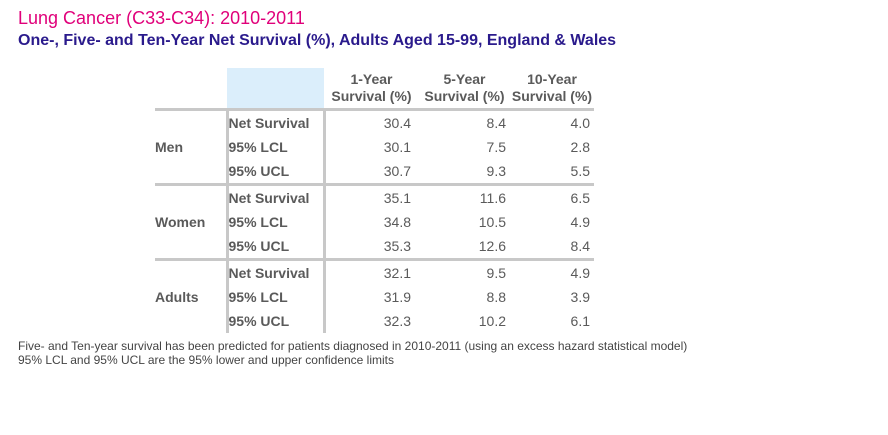  I want to click on column-header-5-year: 5-Year Survival (%), so click(464, 89).